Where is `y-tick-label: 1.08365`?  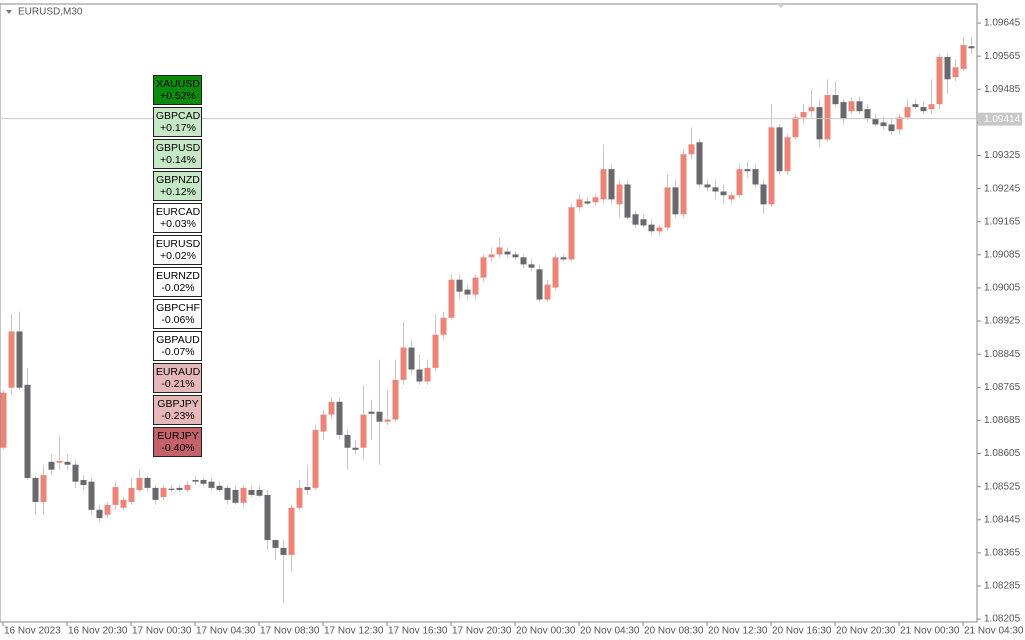
y-tick-label: 1.08365 is located at coordinates (1002, 553).